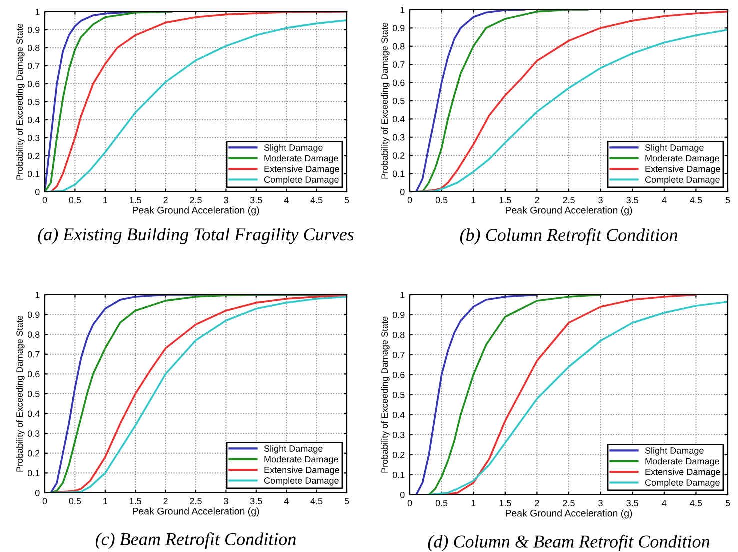  I want to click on text: (a) Existing Building Total Fragility Curves, so click(196, 236).